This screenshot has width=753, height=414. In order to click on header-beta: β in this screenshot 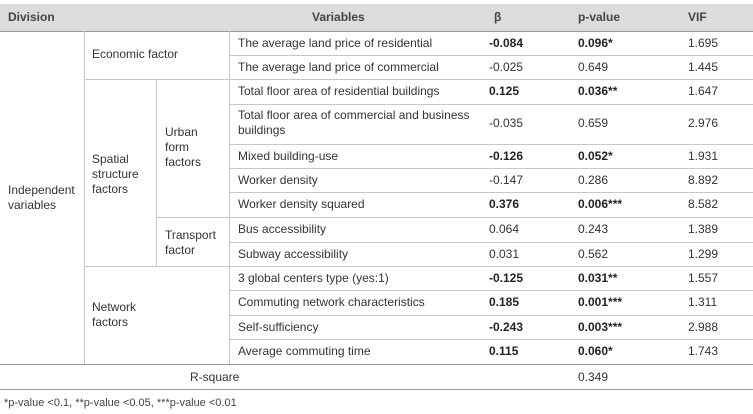, I will do `click(498, 17)`.